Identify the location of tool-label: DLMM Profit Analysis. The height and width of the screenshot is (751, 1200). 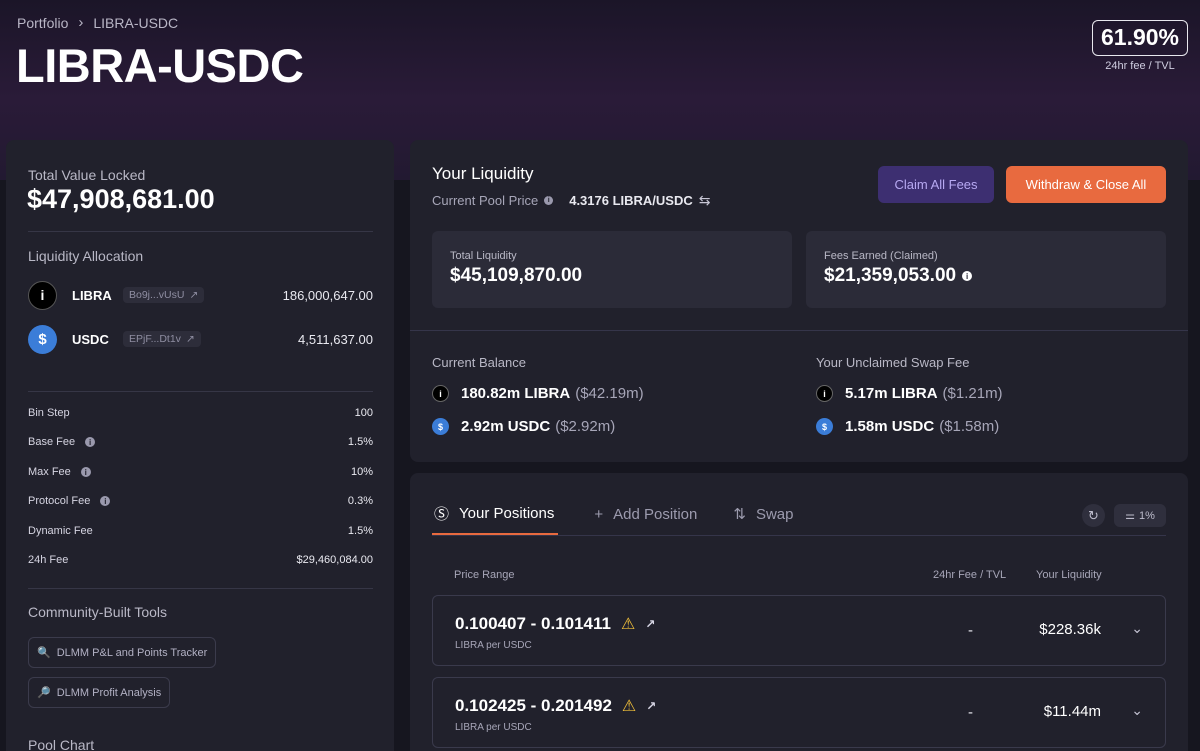
(109, 692).